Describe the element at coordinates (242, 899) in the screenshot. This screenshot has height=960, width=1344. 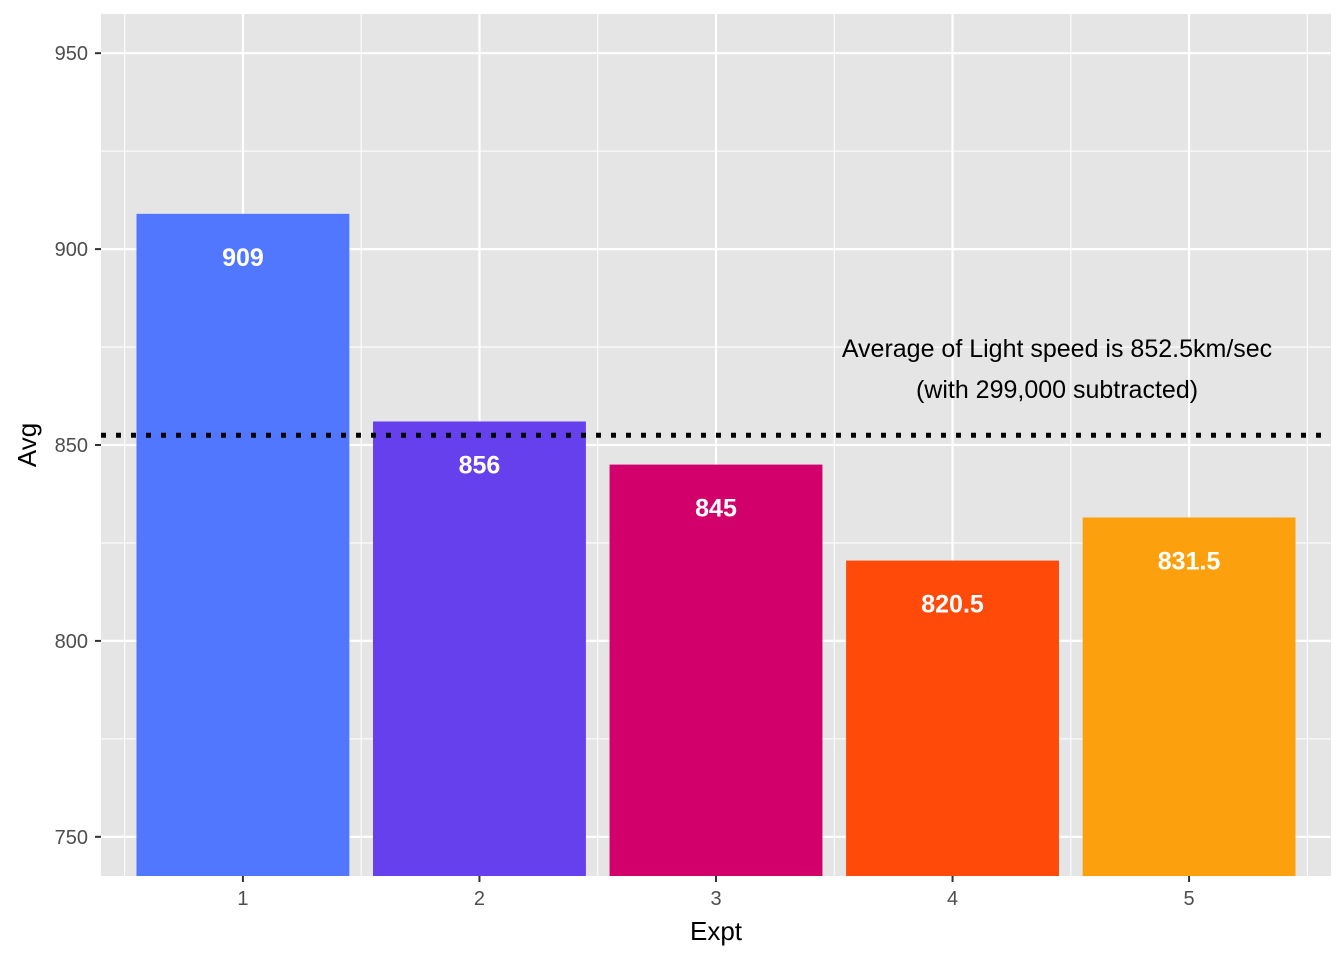
I see `x-tick-label-1: 1` at that location.